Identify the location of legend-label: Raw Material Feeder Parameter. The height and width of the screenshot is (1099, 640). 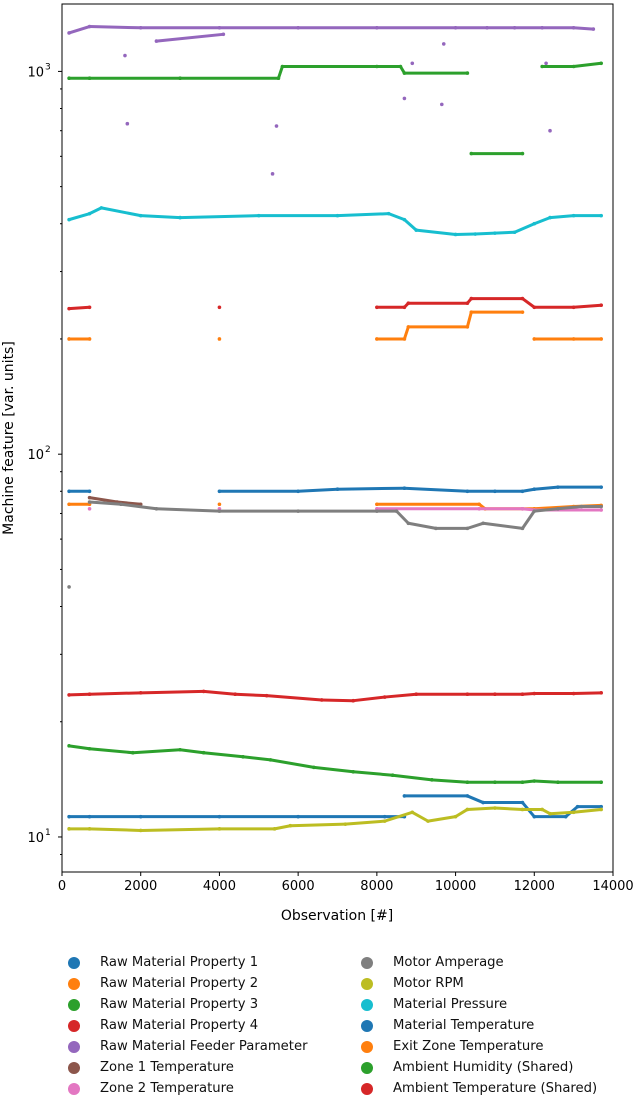
(204, 1046).